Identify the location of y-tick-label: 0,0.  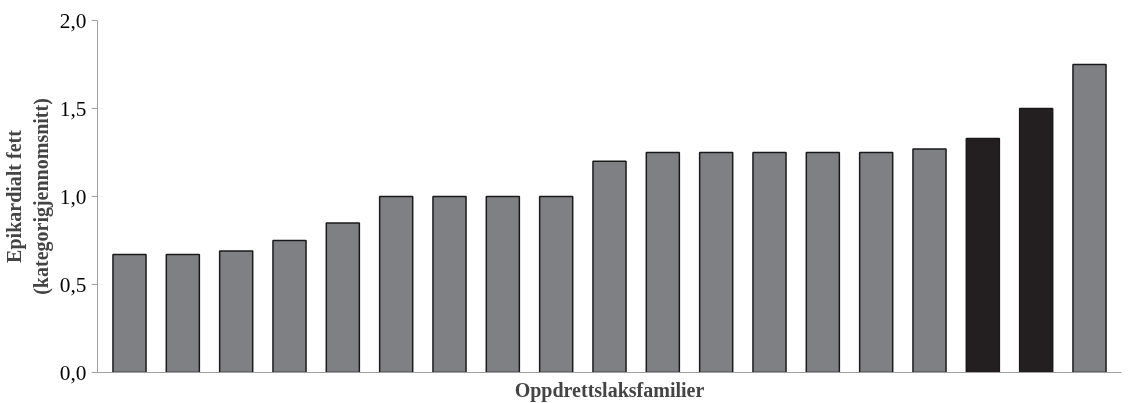
(73, 372).